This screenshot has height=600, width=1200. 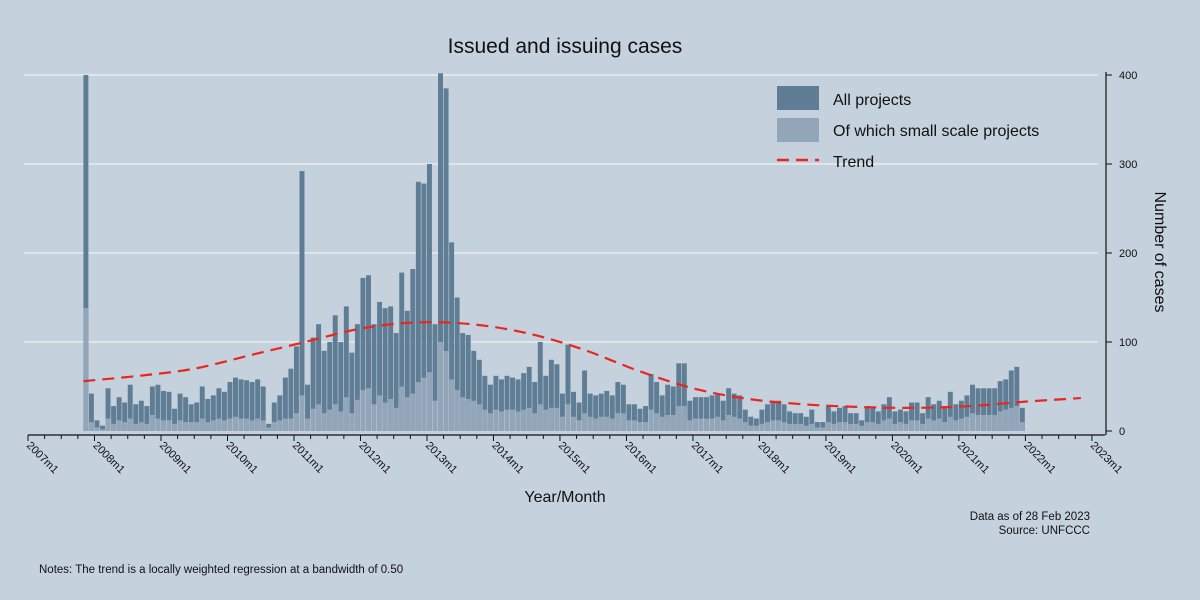 What do you see at coordinates (574, 458) in the screenshot?
I see `x-tick-label: 2015m1` at bounding box center [574, 458].